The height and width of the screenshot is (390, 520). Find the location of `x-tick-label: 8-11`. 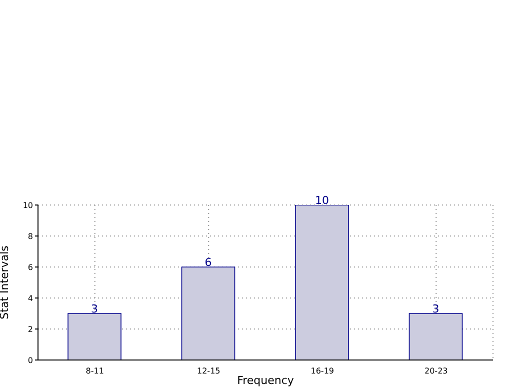

x-tick-label: 8-11 is located at coordinates (95, 371).